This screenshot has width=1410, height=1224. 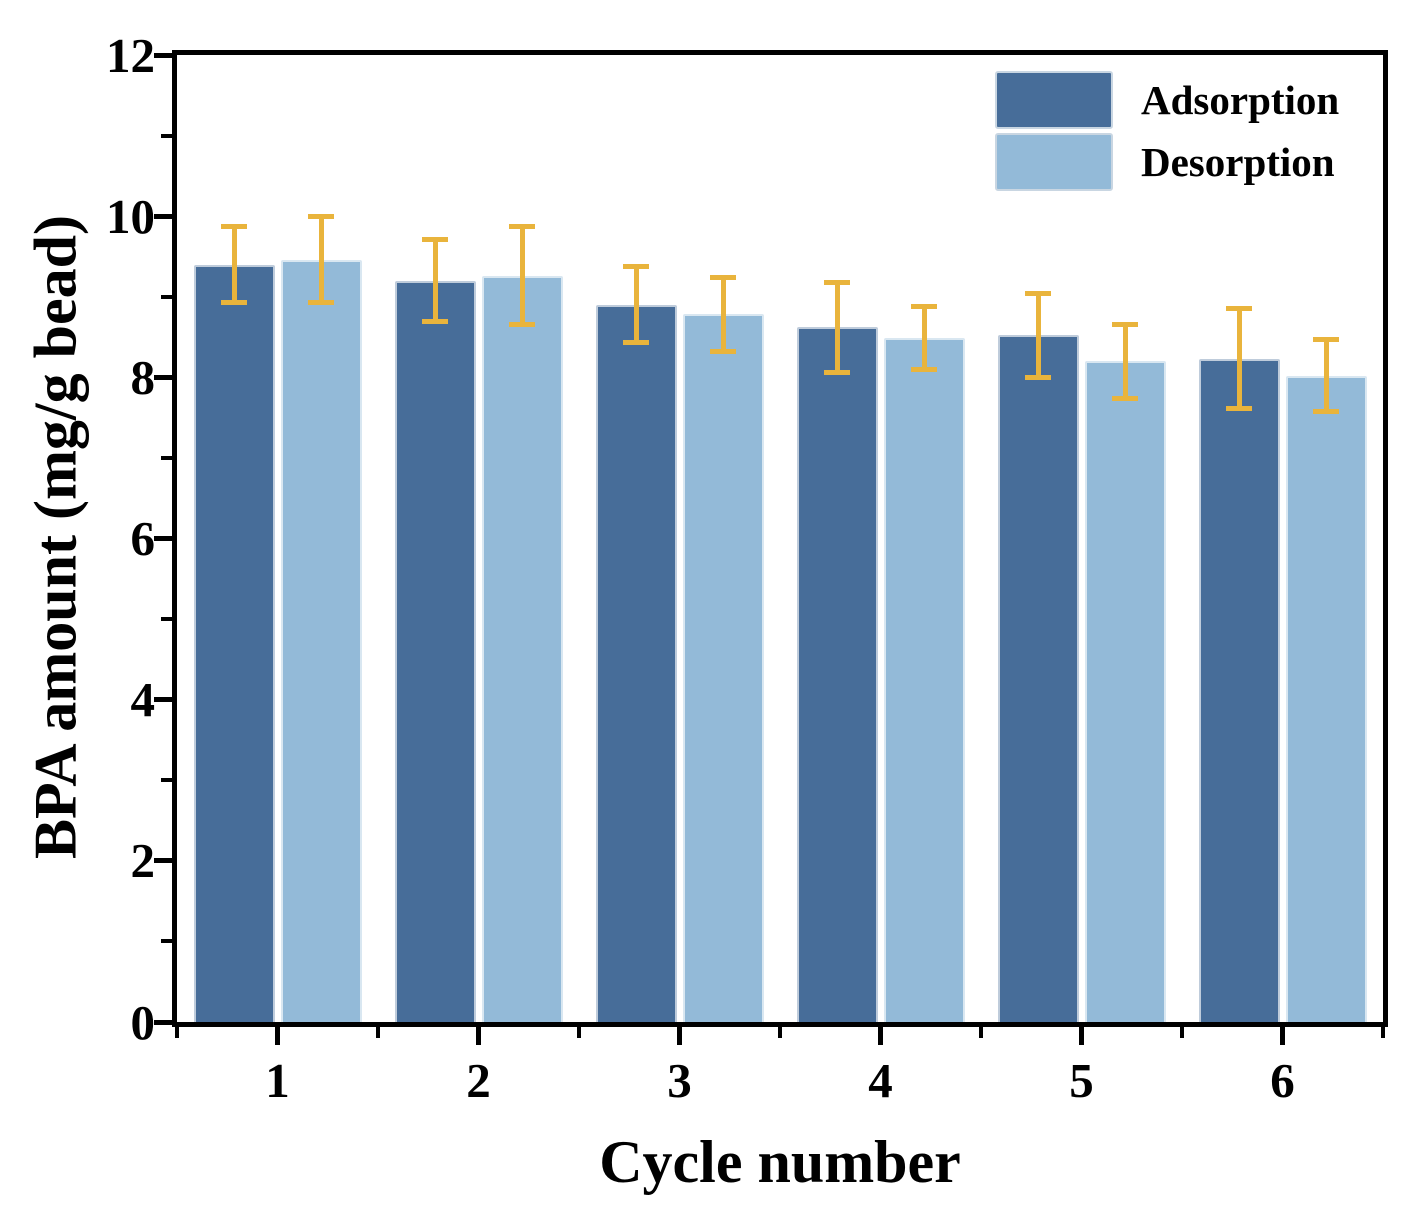 I want to click on x-tick-label: 2, so click(x=478, y=1080).